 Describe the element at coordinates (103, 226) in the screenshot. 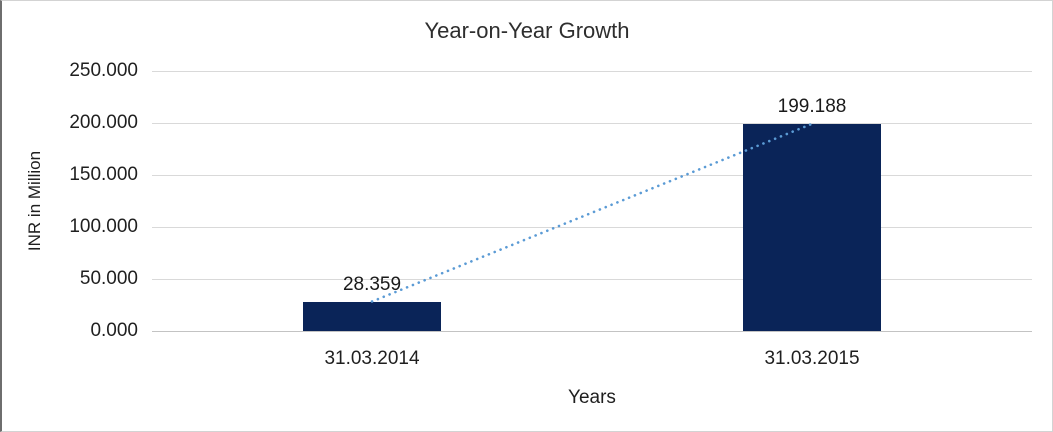

I see `y-tick-label: 100.000` at that location.